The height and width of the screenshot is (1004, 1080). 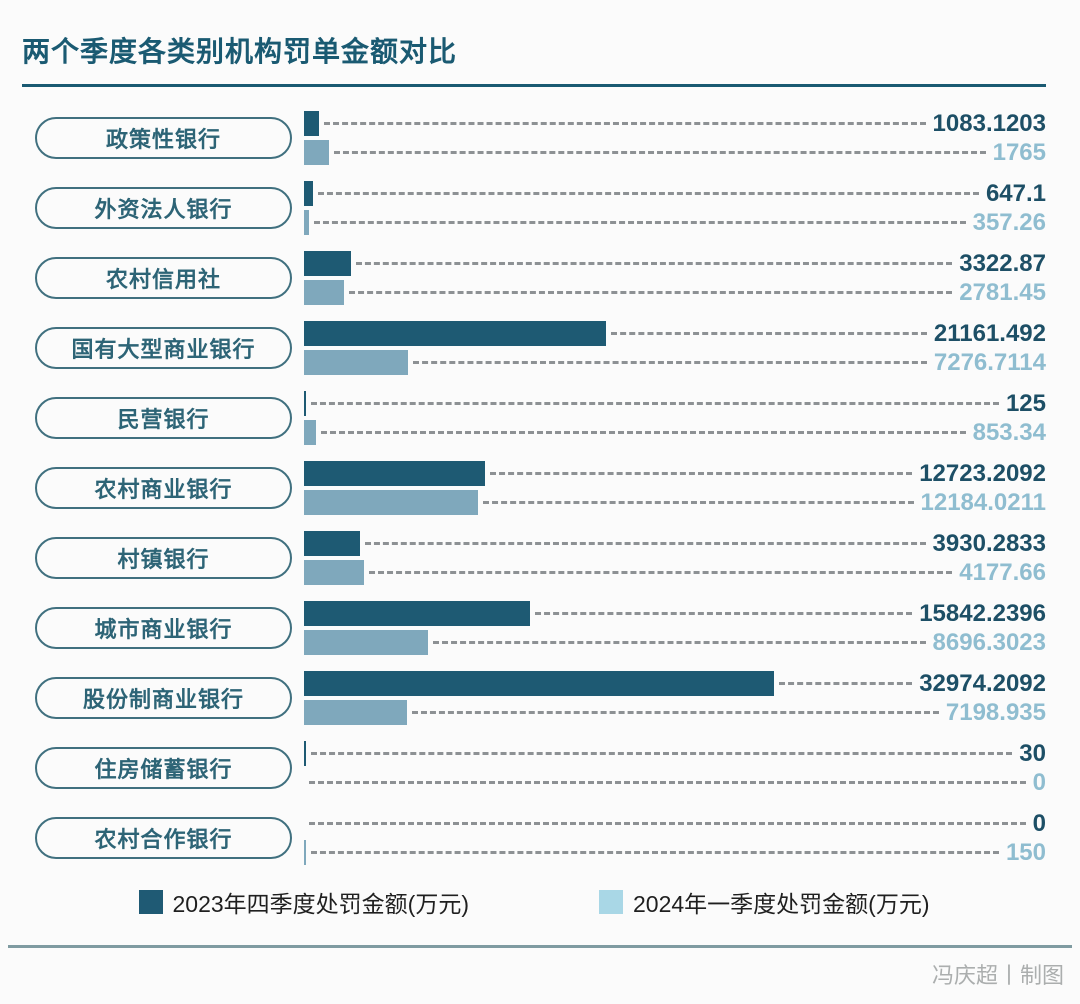 I want to click on category-pill: 股份制商业银行, so click(x=163, y=698).